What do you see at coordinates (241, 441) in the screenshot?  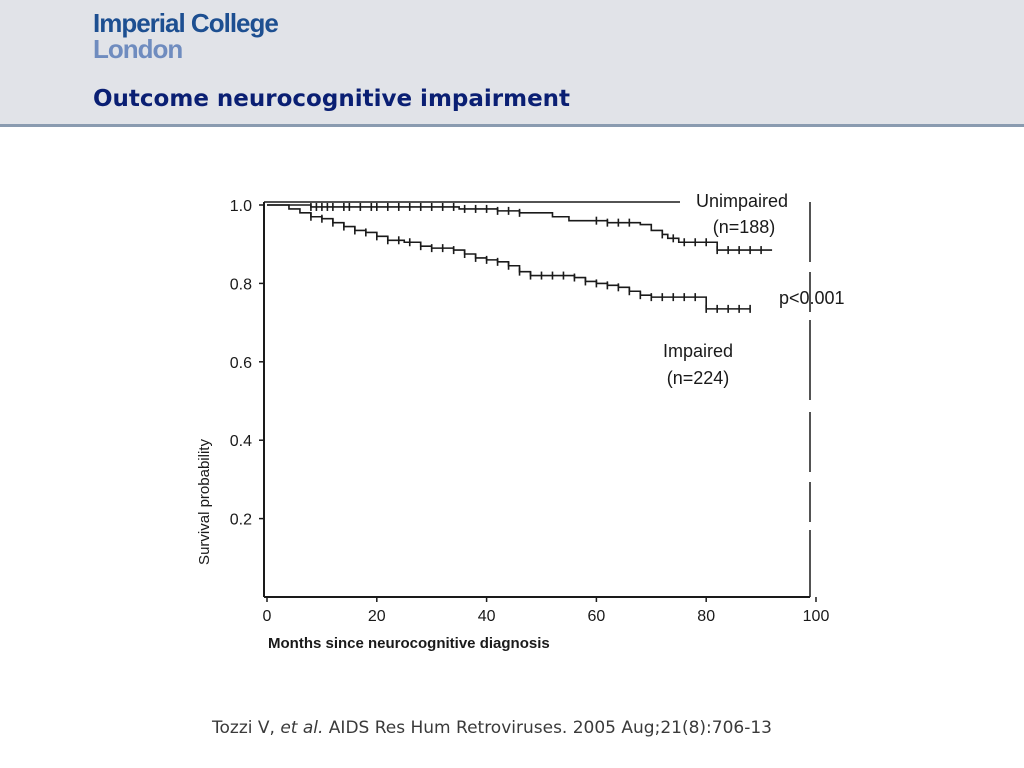 I see `y-tick-label: 0.4` at bounding box center [241, 441].